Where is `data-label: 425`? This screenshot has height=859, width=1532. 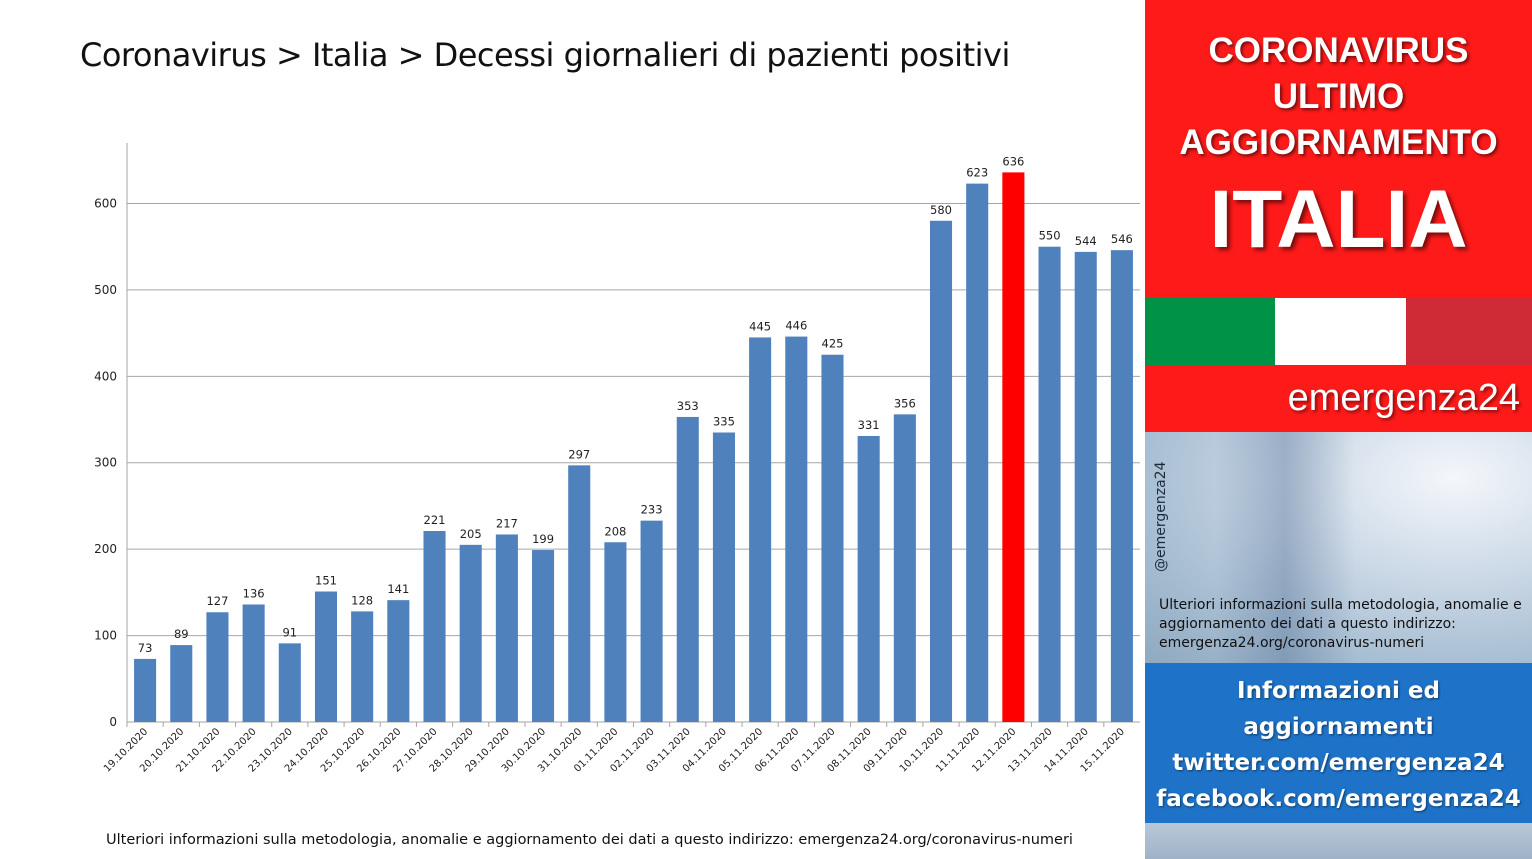 data-label: 425 is located at coordinates (833, 344).